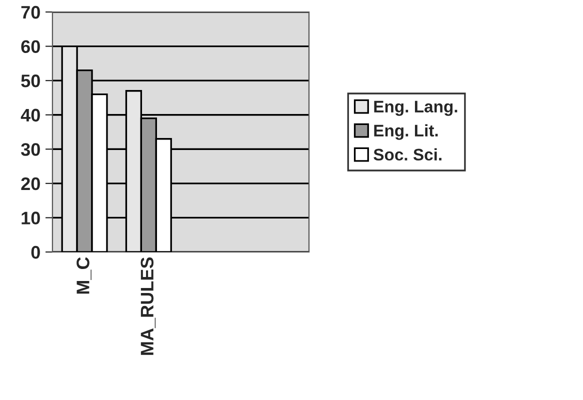 The image size is (583, 400). I want to click on y-tick-label: 50, so click(30, 81).